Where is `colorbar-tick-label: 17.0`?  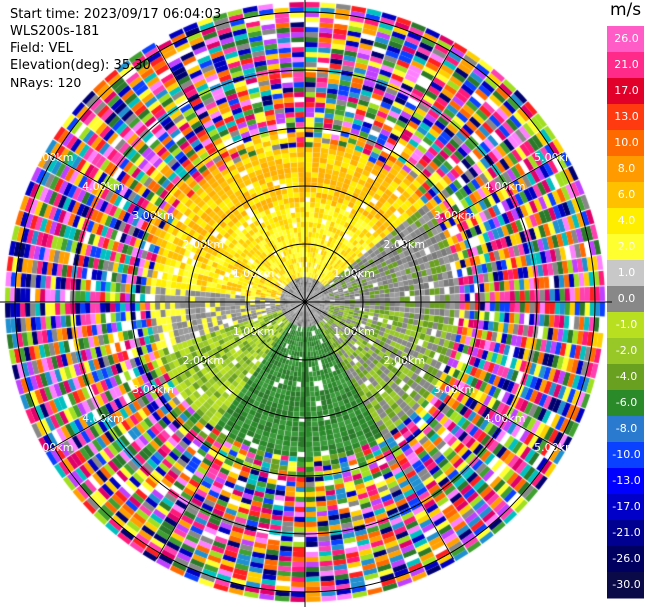
colorbar-tick-label: 17.0 is located at coordinates (626, 90).